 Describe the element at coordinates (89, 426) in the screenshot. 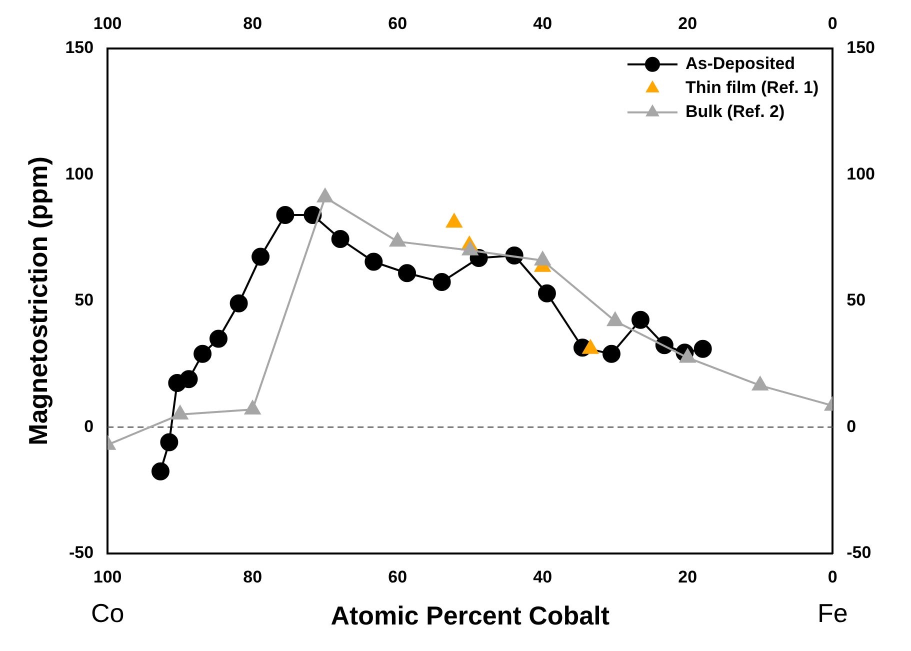

I see `y-tick-label: 0` at that location.